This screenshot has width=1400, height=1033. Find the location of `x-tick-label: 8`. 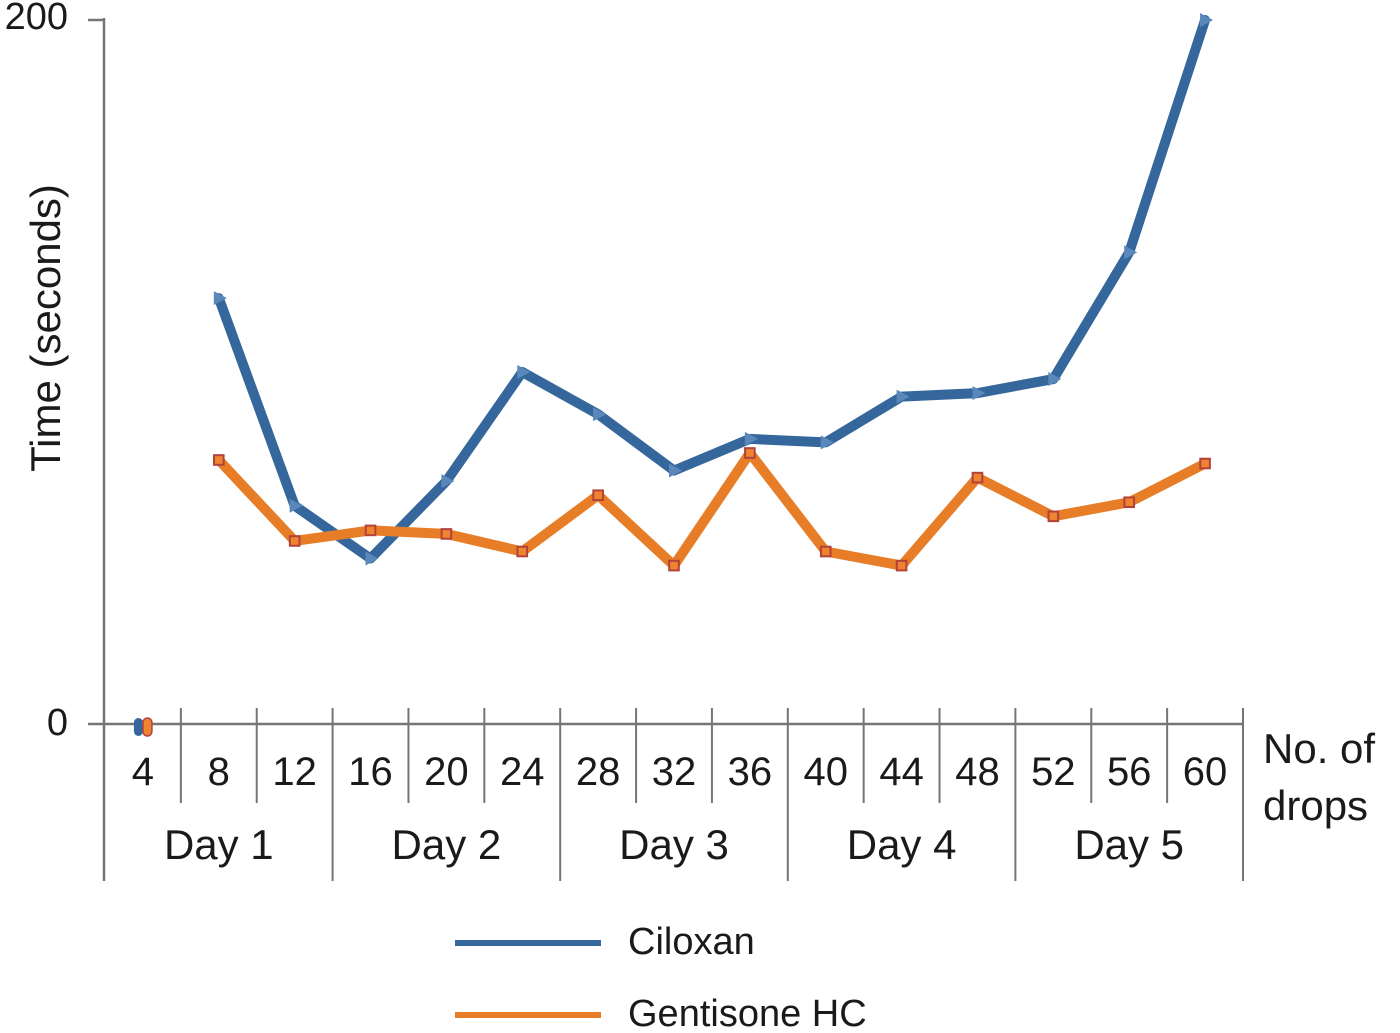

x-tick-label: 8 is located at coordinates (218, 772).